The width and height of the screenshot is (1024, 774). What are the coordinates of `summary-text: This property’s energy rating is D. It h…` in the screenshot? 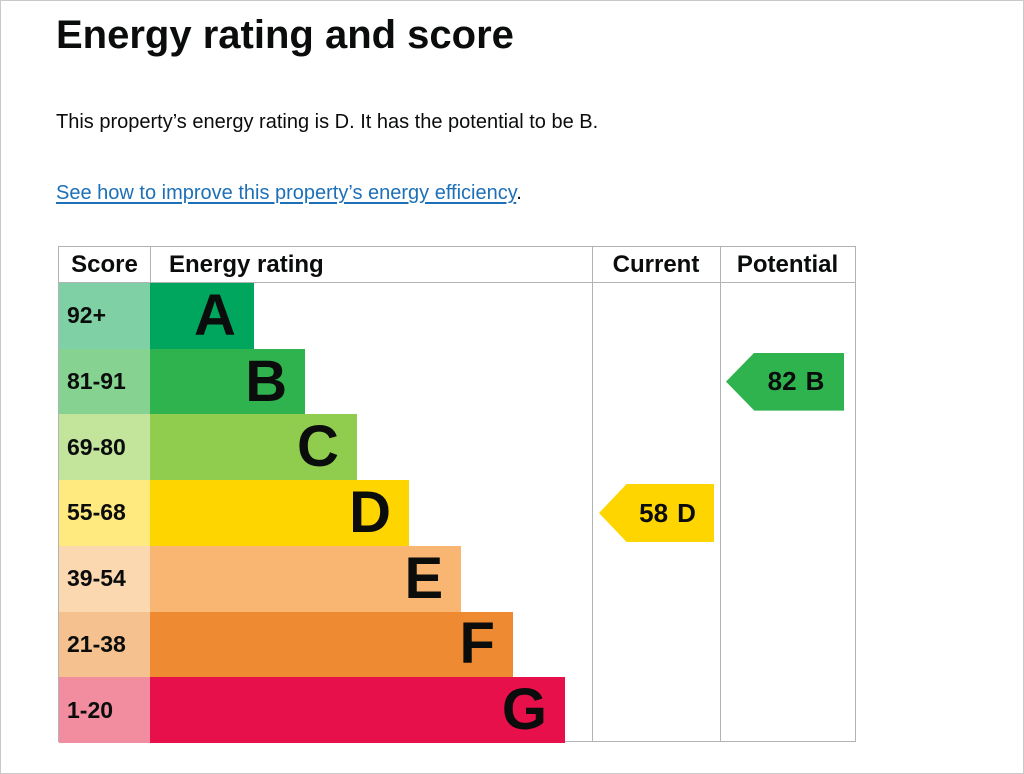 It's located at (327, 122).